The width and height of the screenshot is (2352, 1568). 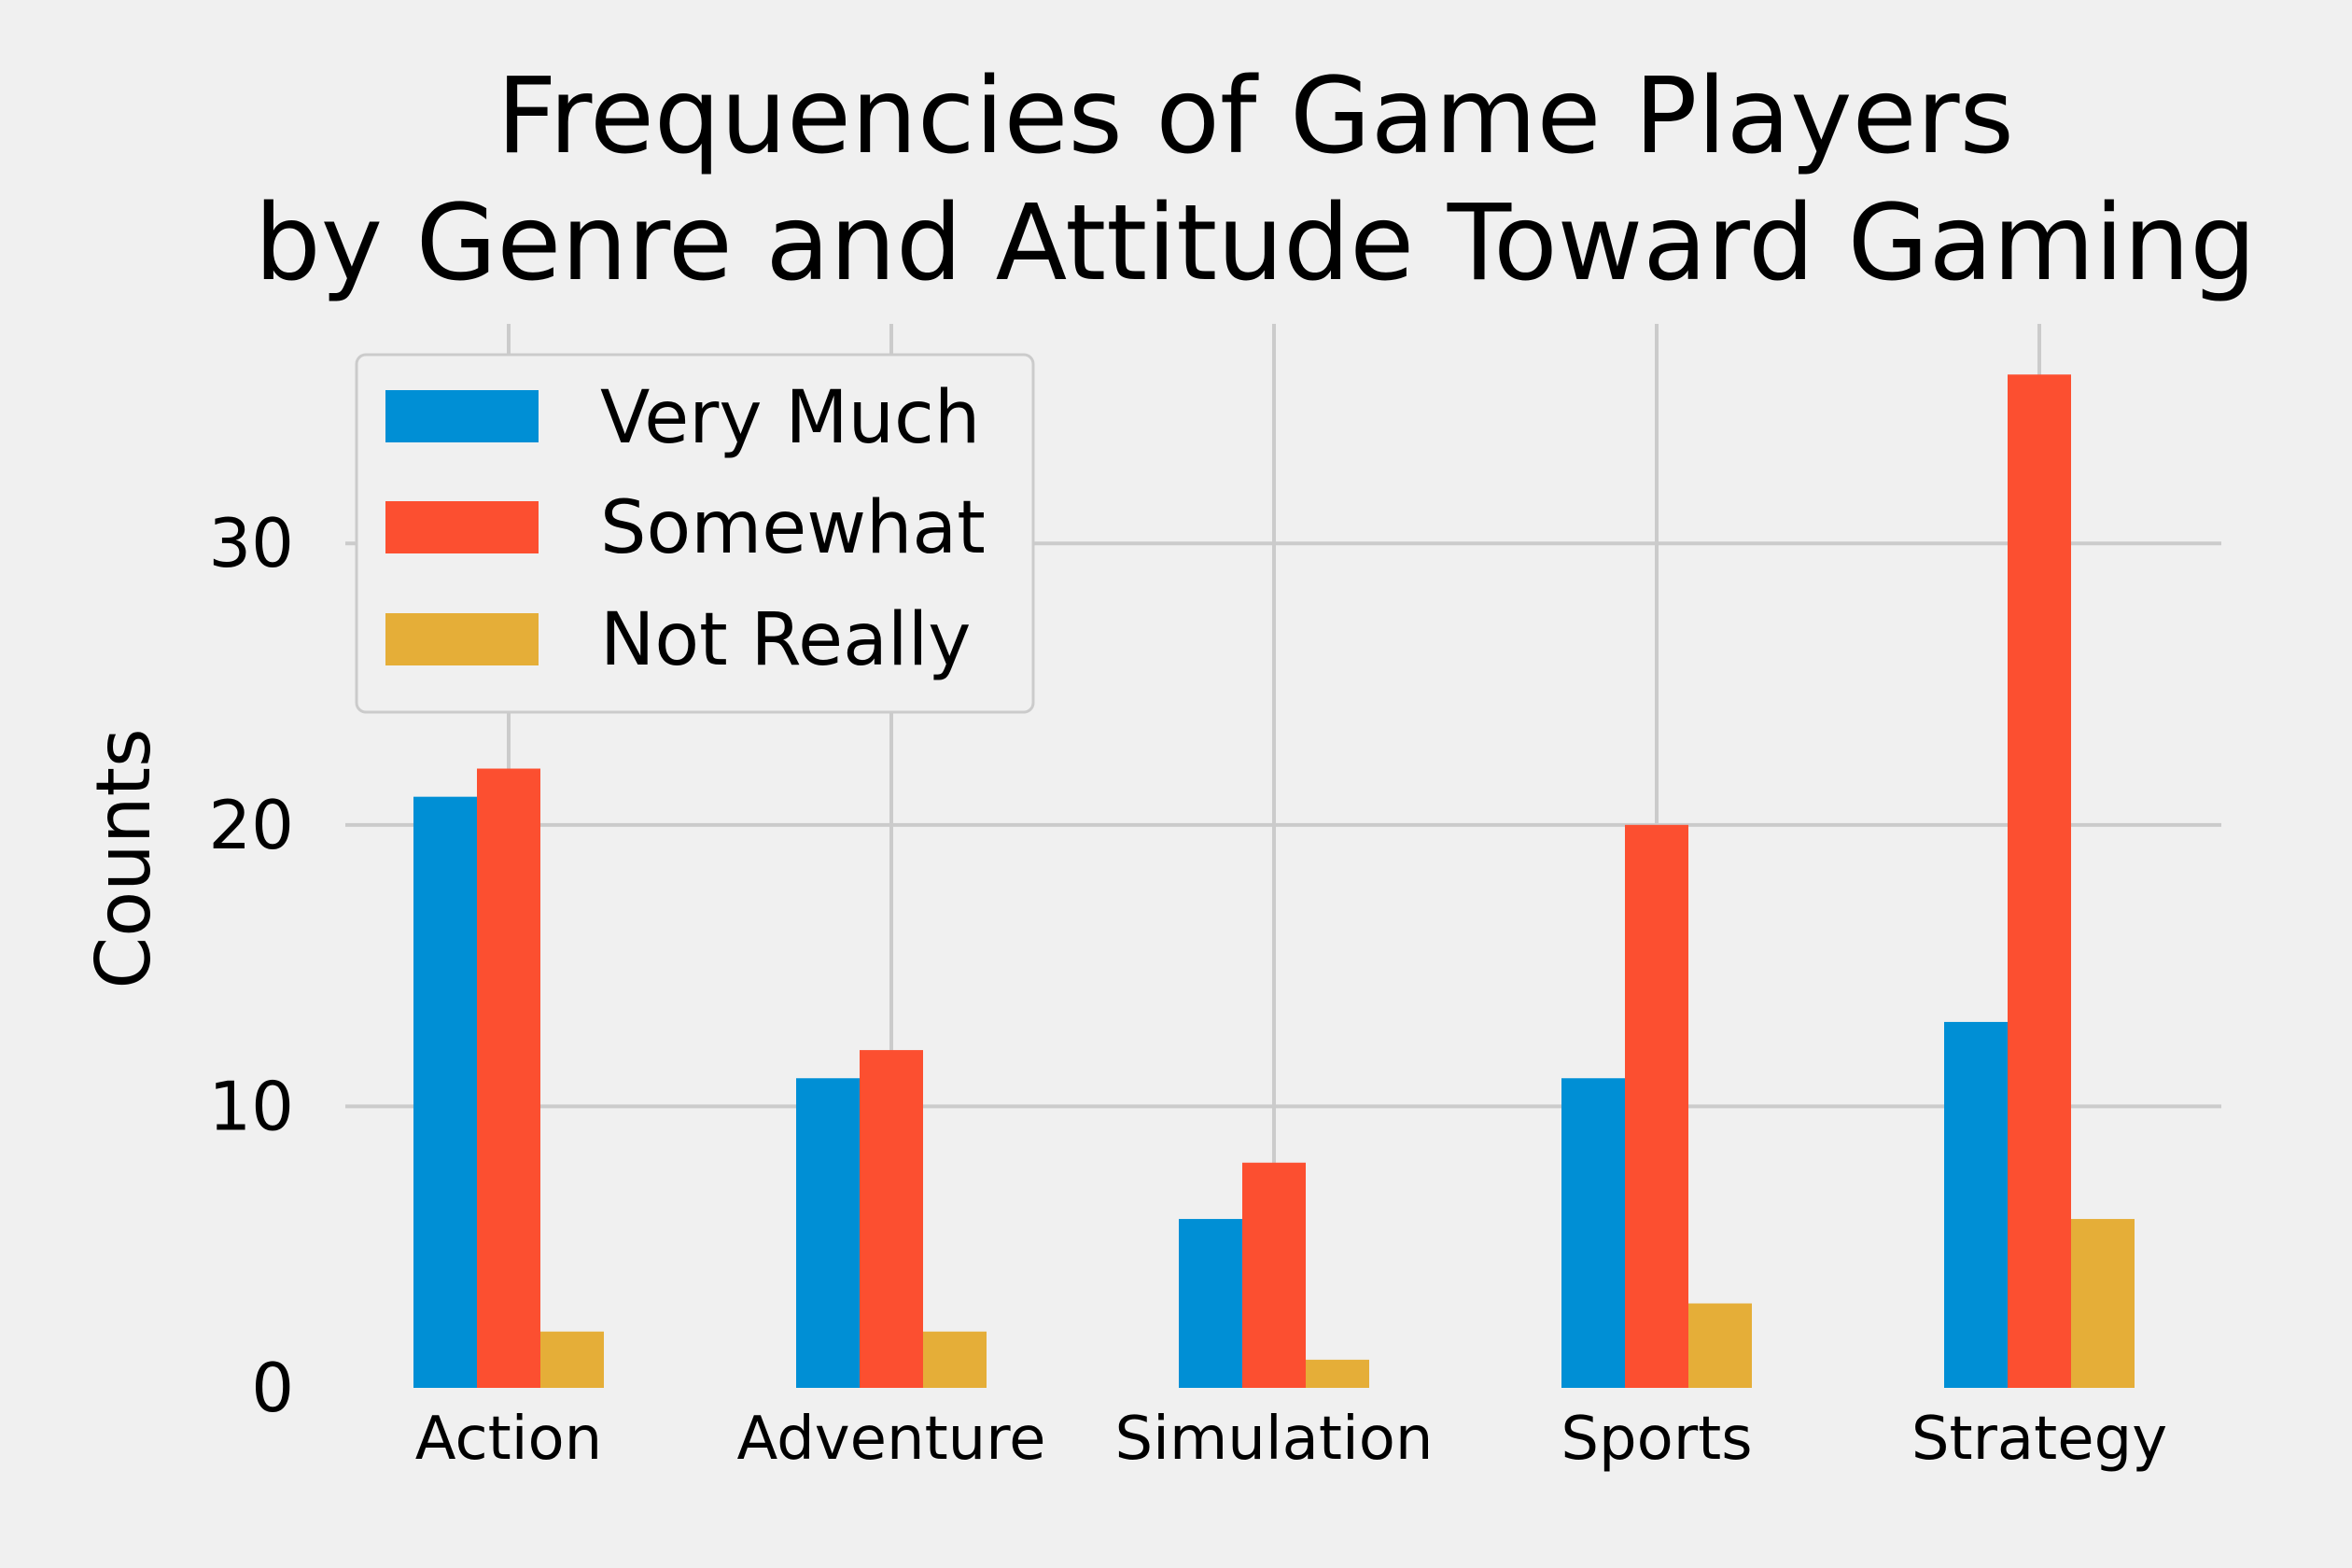 I want to click on x-tick-label: Action, so click(x=508, y=1439).